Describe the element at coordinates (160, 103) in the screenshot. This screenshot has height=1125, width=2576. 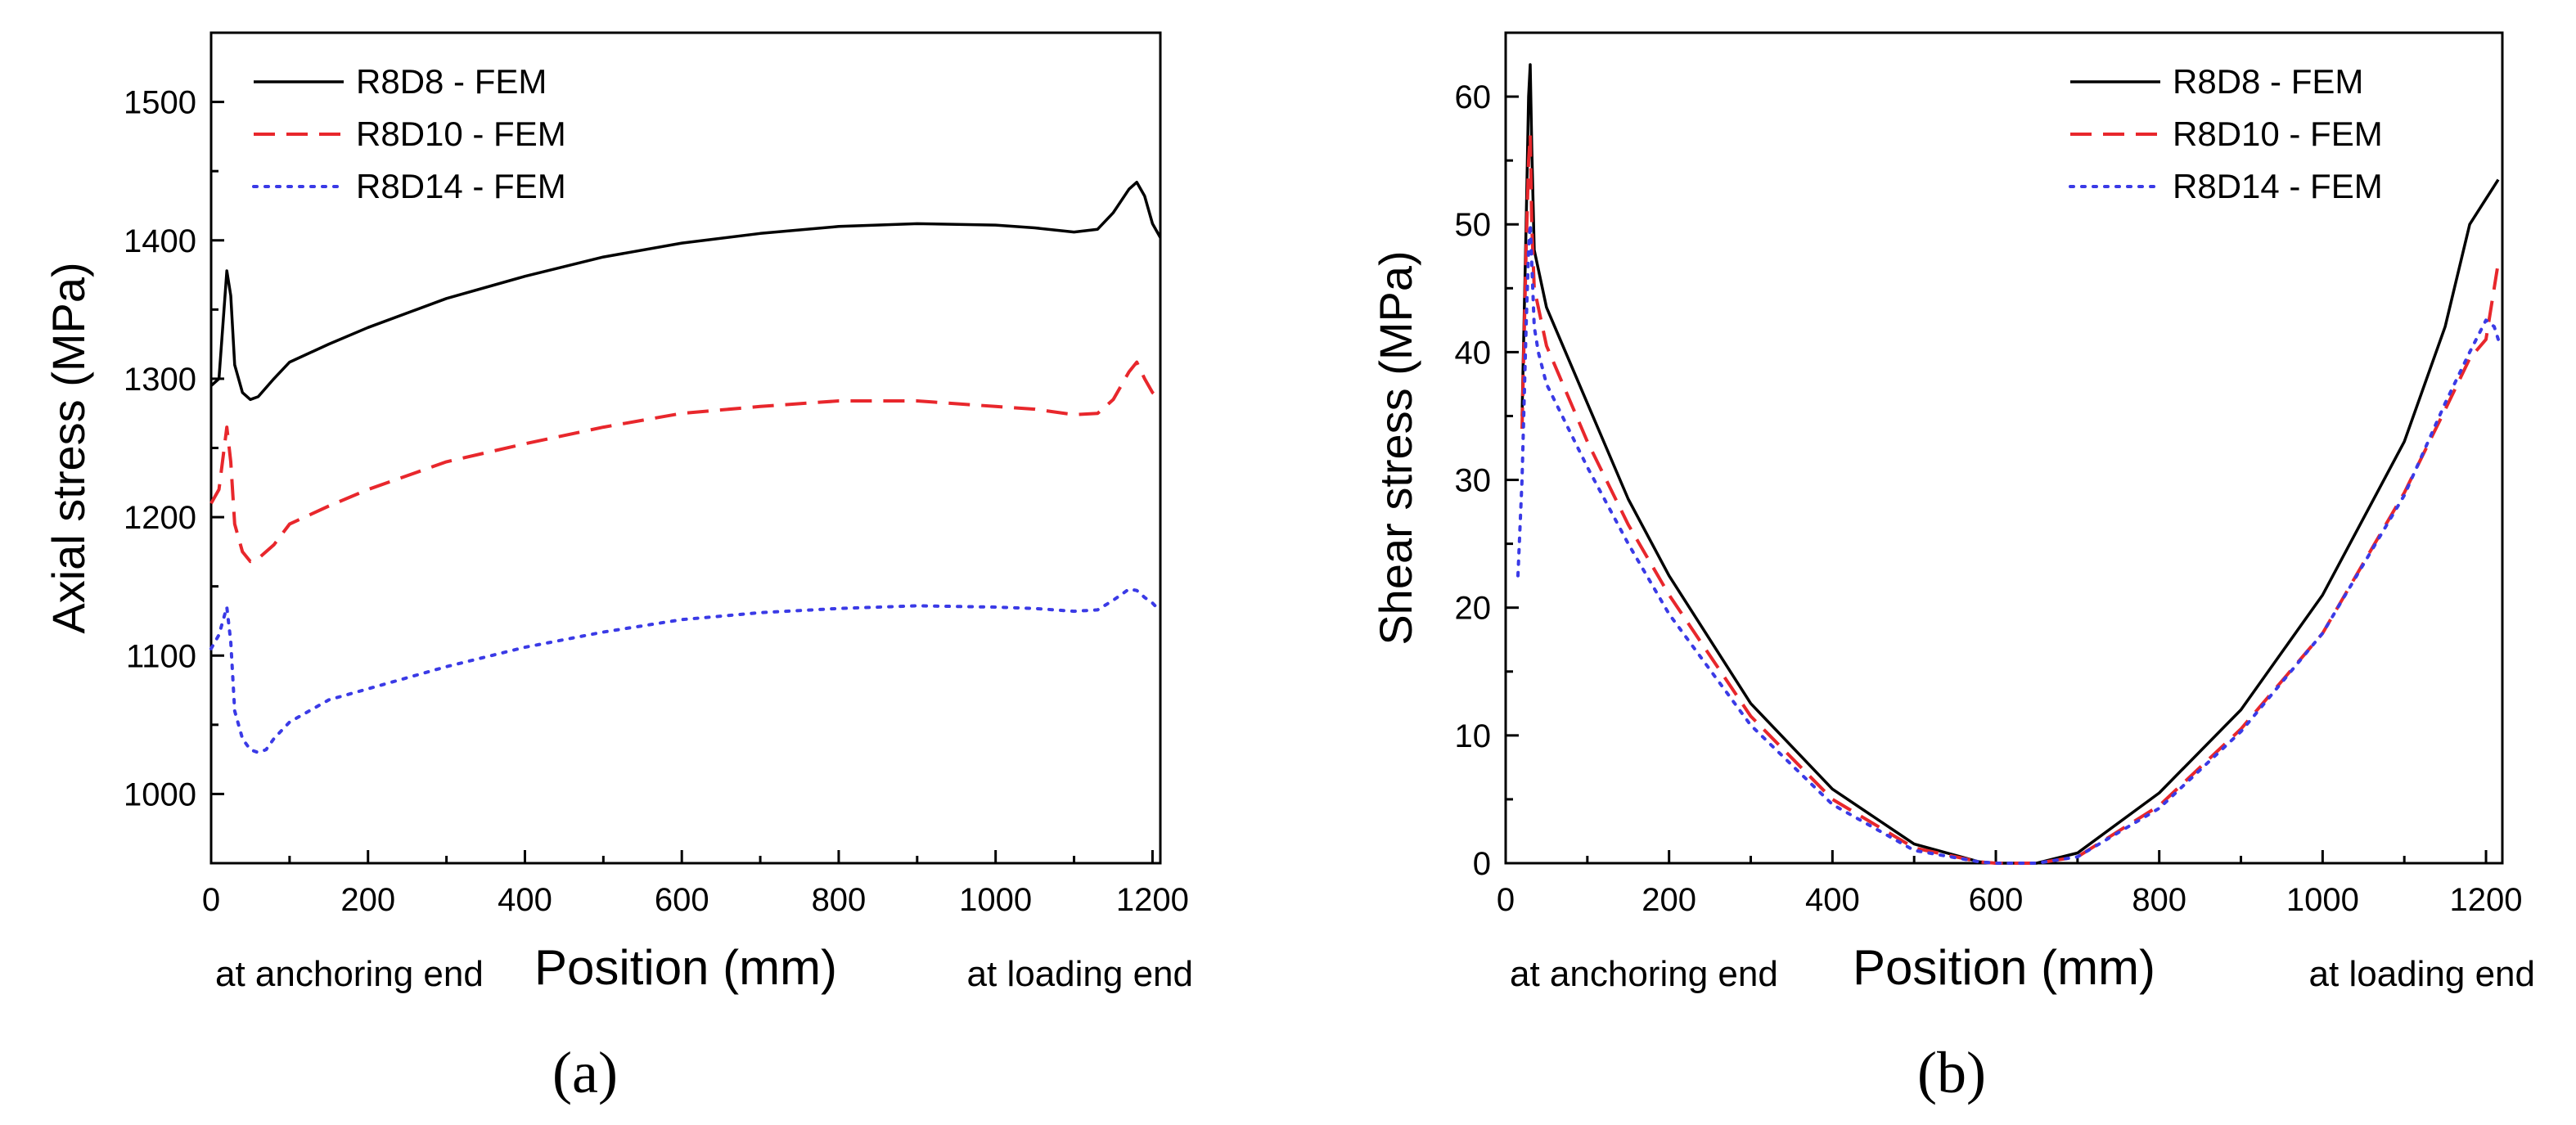
I see `y-tick-label: 1500` at that location.